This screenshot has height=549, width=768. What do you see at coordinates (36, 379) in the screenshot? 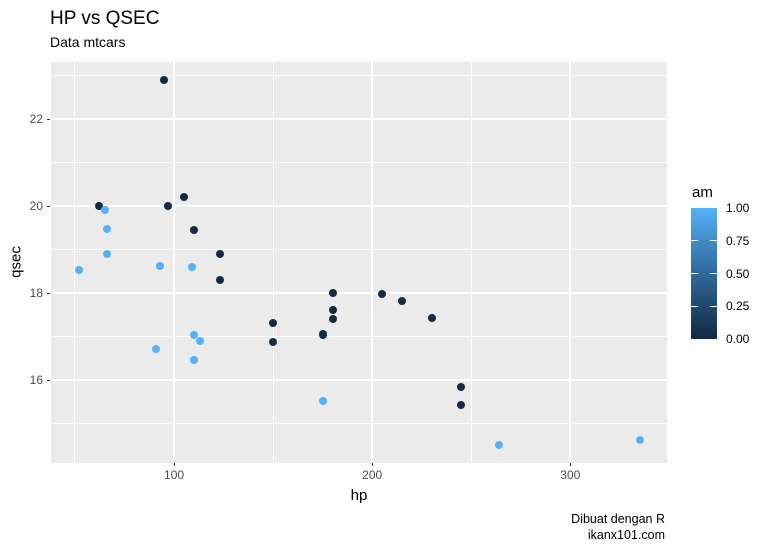
I see `y-tick-label: 16` at bounding box center [36, 379].